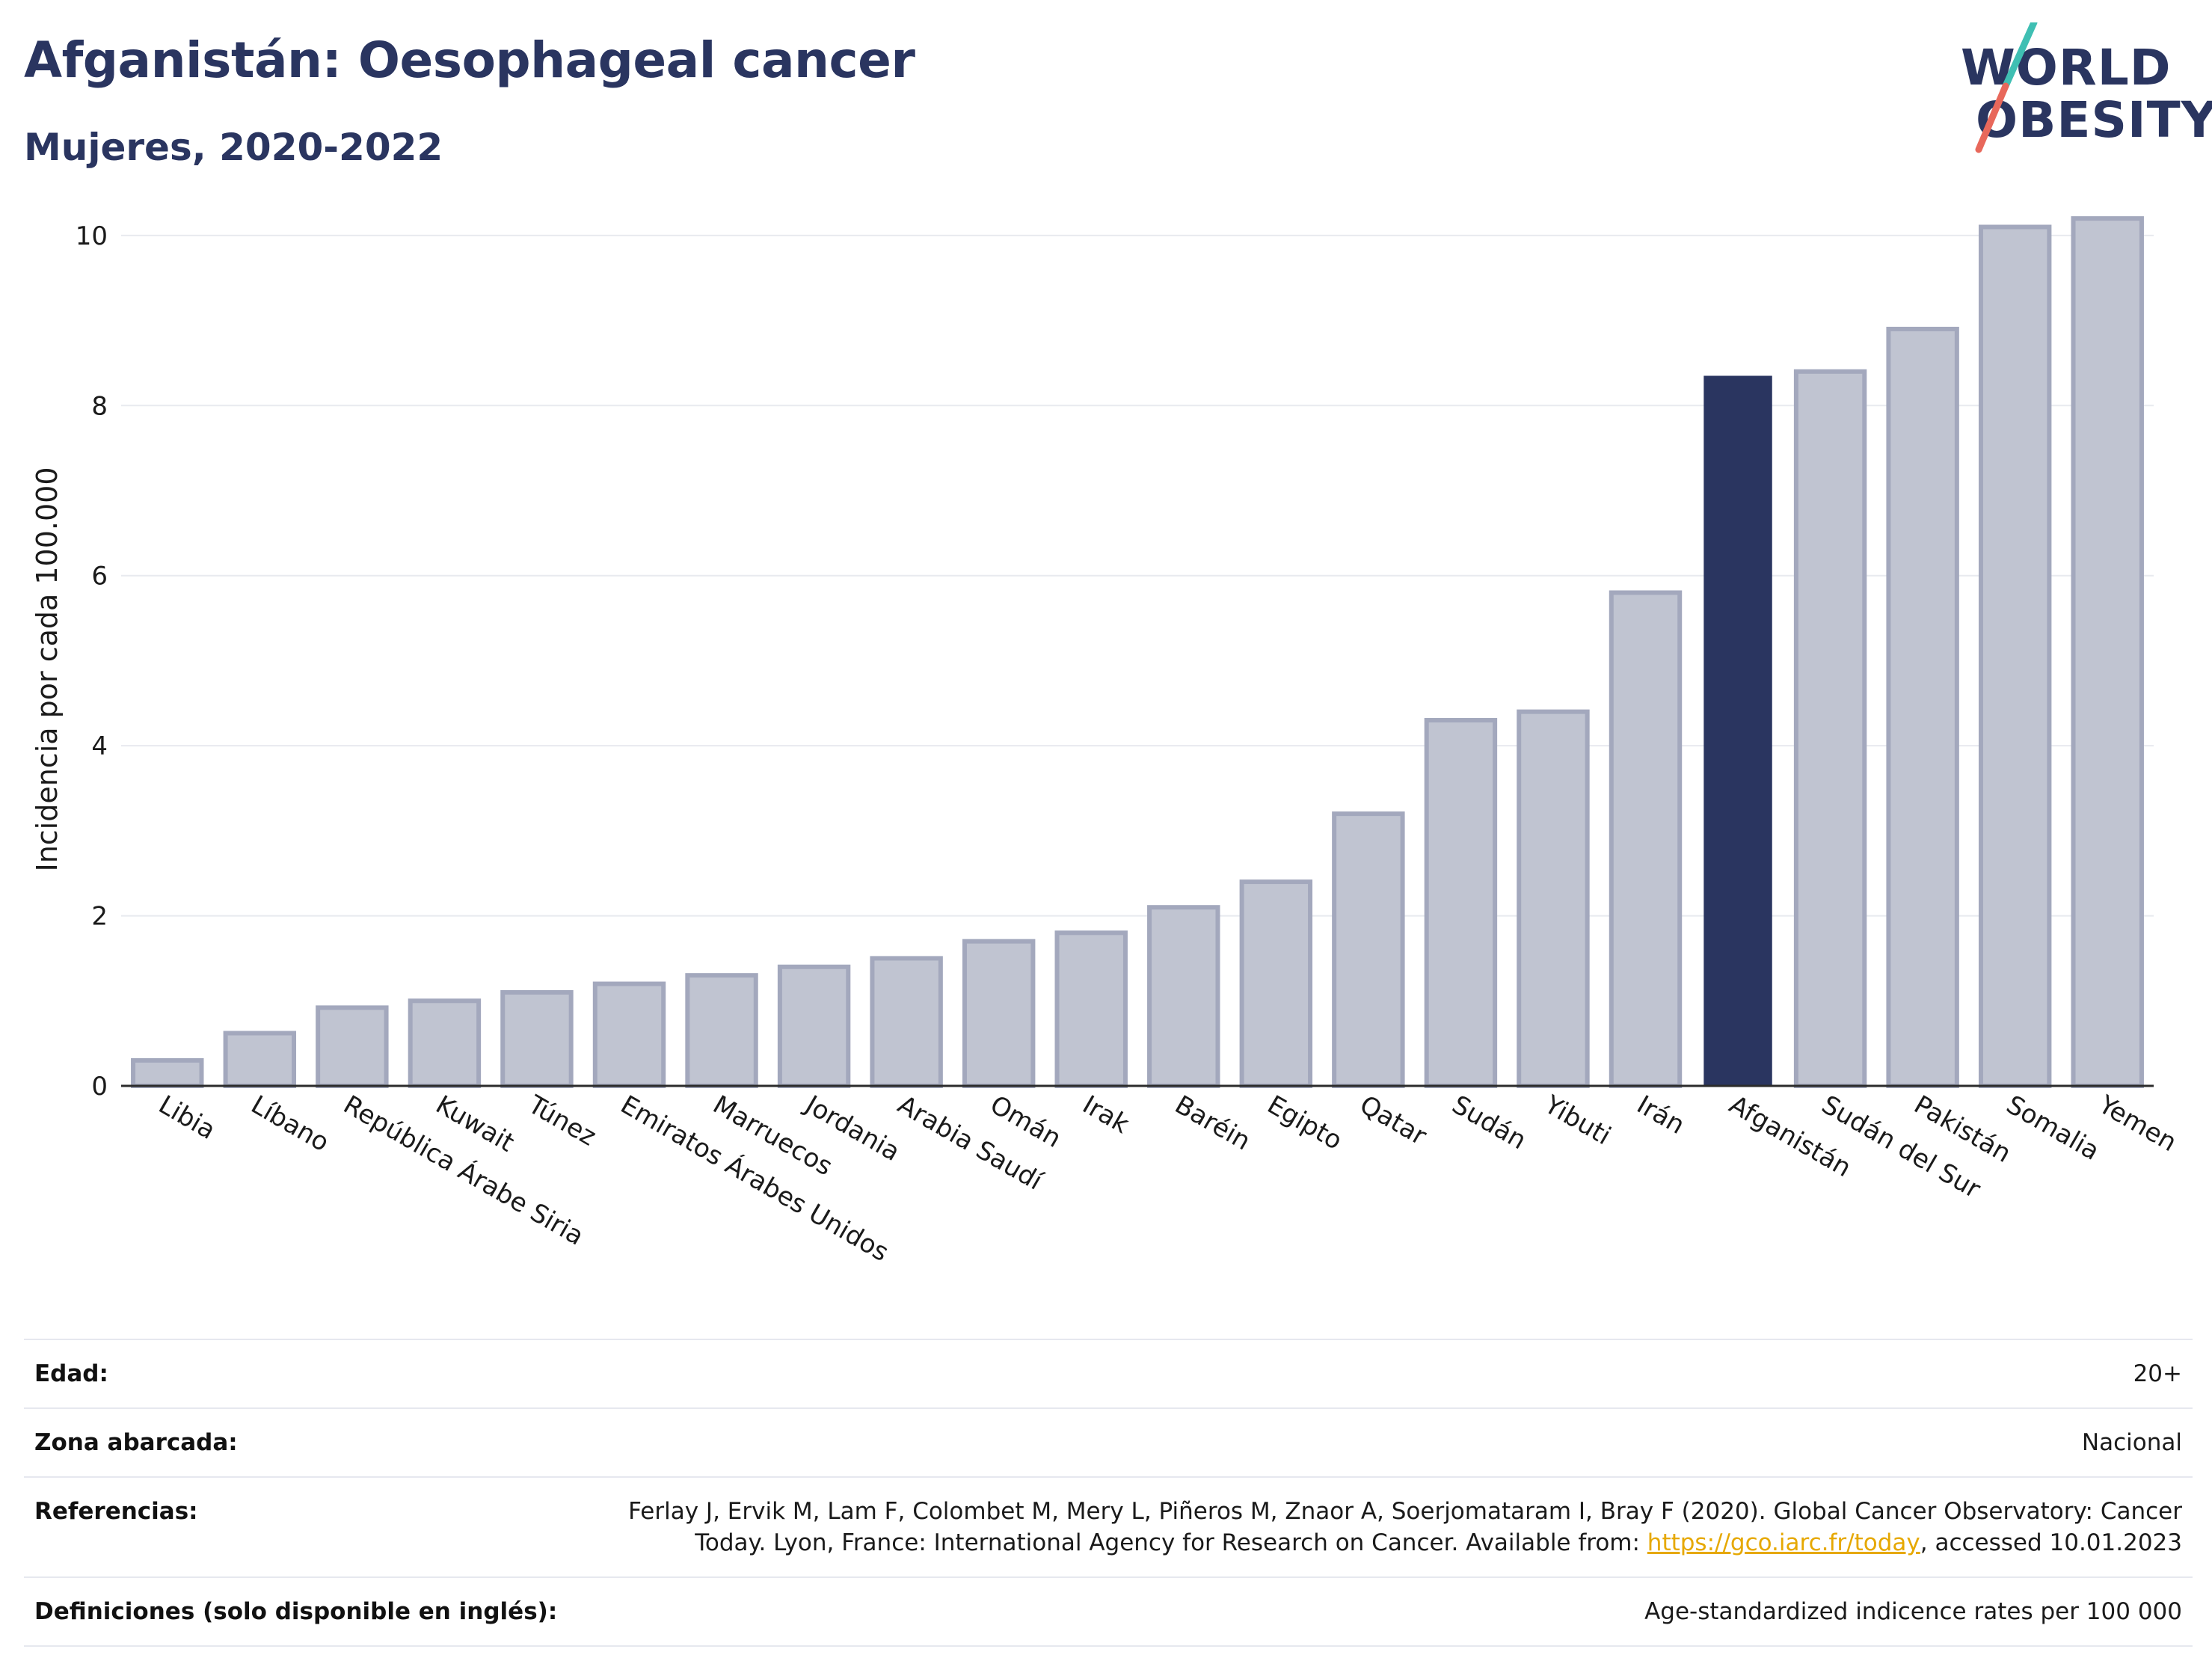 The image size is (2212, 1655). What do you see at coordinates (116, 1511) in the screenshot?
I see `references-label: Referencias:` at bounding box center [116, 1511].